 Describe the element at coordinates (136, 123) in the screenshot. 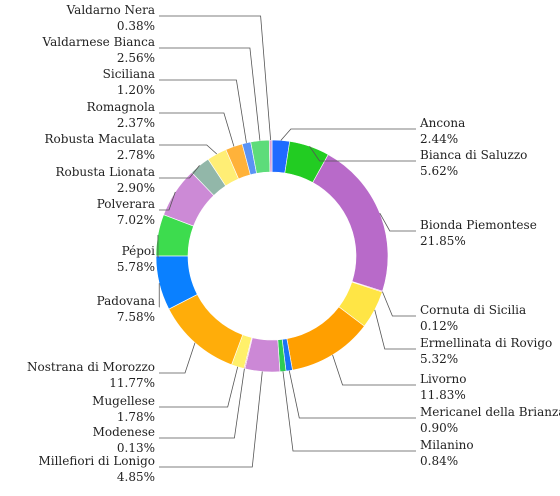

I see `label-value-romagnola: 2.37%` at that location.